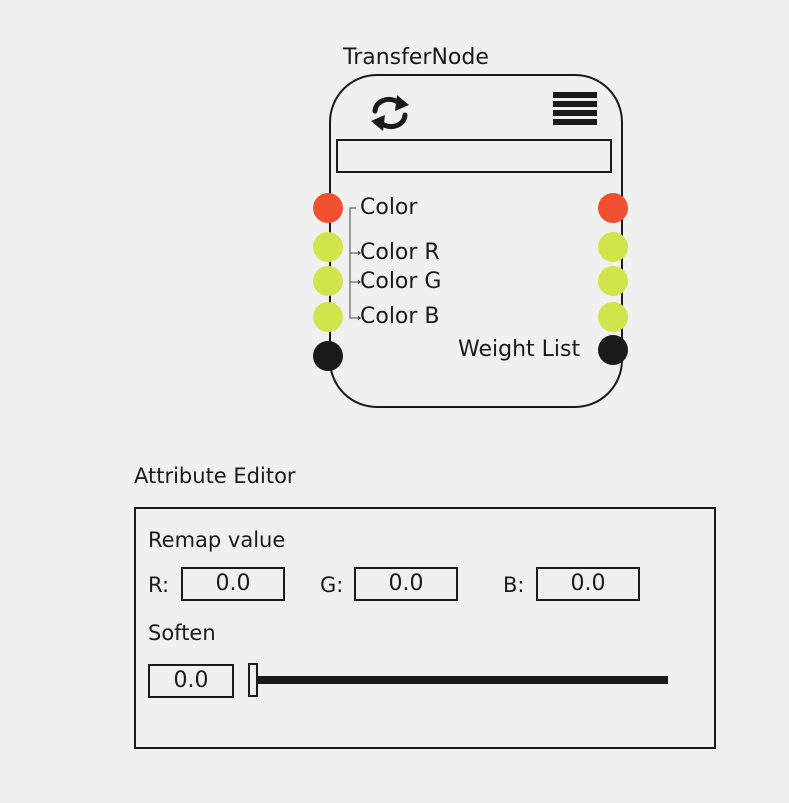 The width and height of the screenshot is (789, 803). What do you see at coordinates (519, 349) in the screenshot?
I see `port-label-weight-list: Weight List` at bounding box center [519, 349].